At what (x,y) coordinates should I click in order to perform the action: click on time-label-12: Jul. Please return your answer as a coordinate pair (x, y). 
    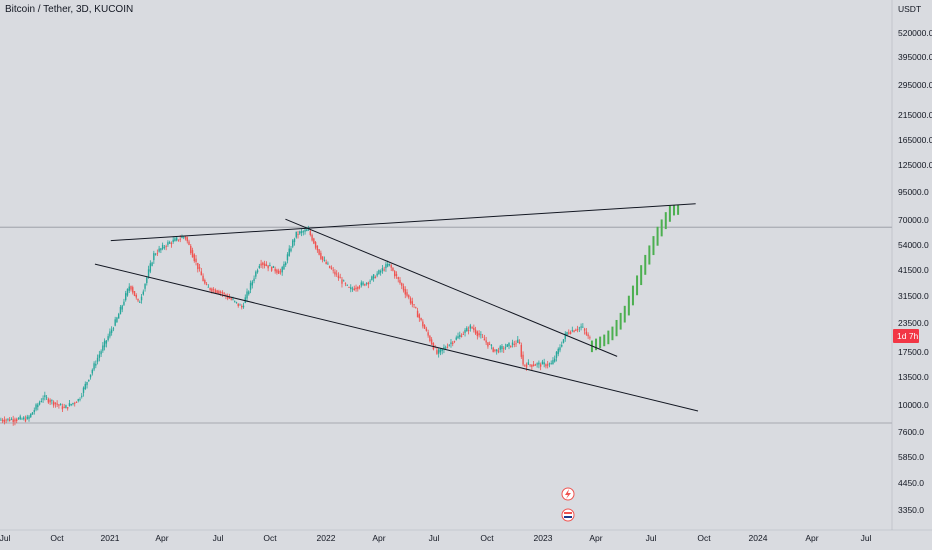
    Looking at the image, I should click on (651, 538).